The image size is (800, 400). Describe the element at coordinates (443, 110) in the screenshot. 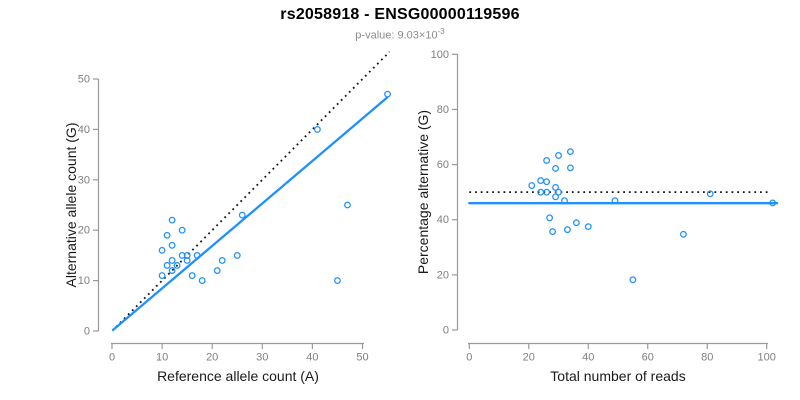

I see `y-tick-label: 80` at that location.